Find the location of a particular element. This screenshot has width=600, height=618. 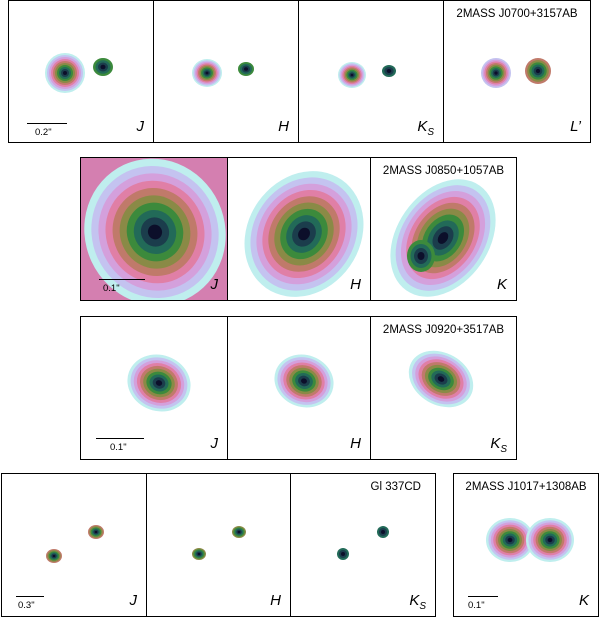

row3-panel-h: H is located at coordinates (299, 388).